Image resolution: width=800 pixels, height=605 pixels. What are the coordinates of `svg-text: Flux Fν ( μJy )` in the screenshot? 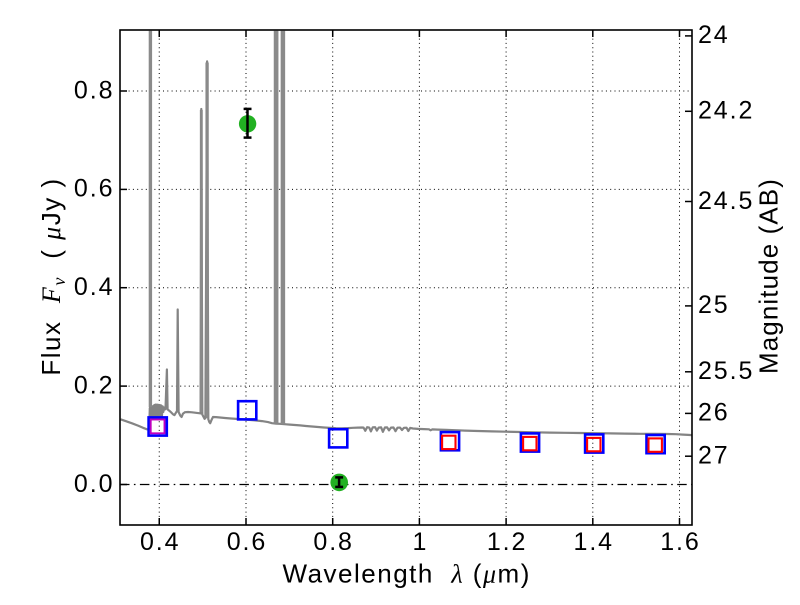 It's located at (52, 276).